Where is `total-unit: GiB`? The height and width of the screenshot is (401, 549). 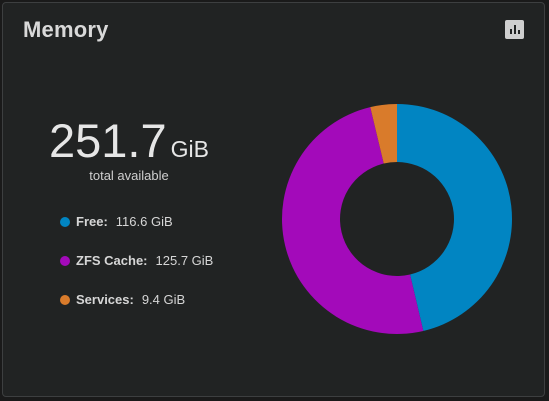 total-unit: GiB is located at coordinates (189, 149).